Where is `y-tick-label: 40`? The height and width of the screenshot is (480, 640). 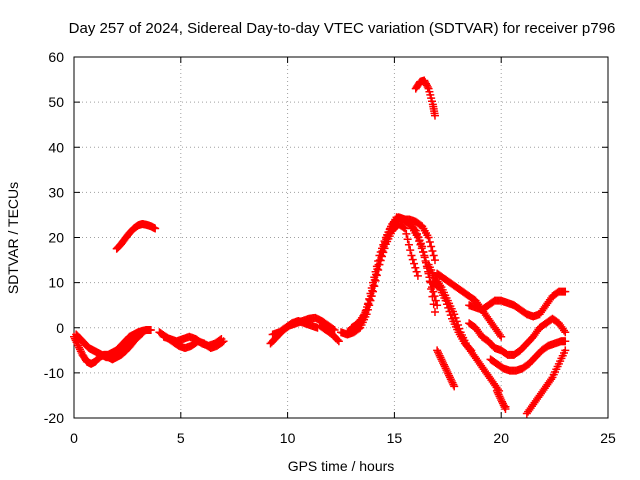 y-tick-label: 40 is located at coordinates (56, 147).